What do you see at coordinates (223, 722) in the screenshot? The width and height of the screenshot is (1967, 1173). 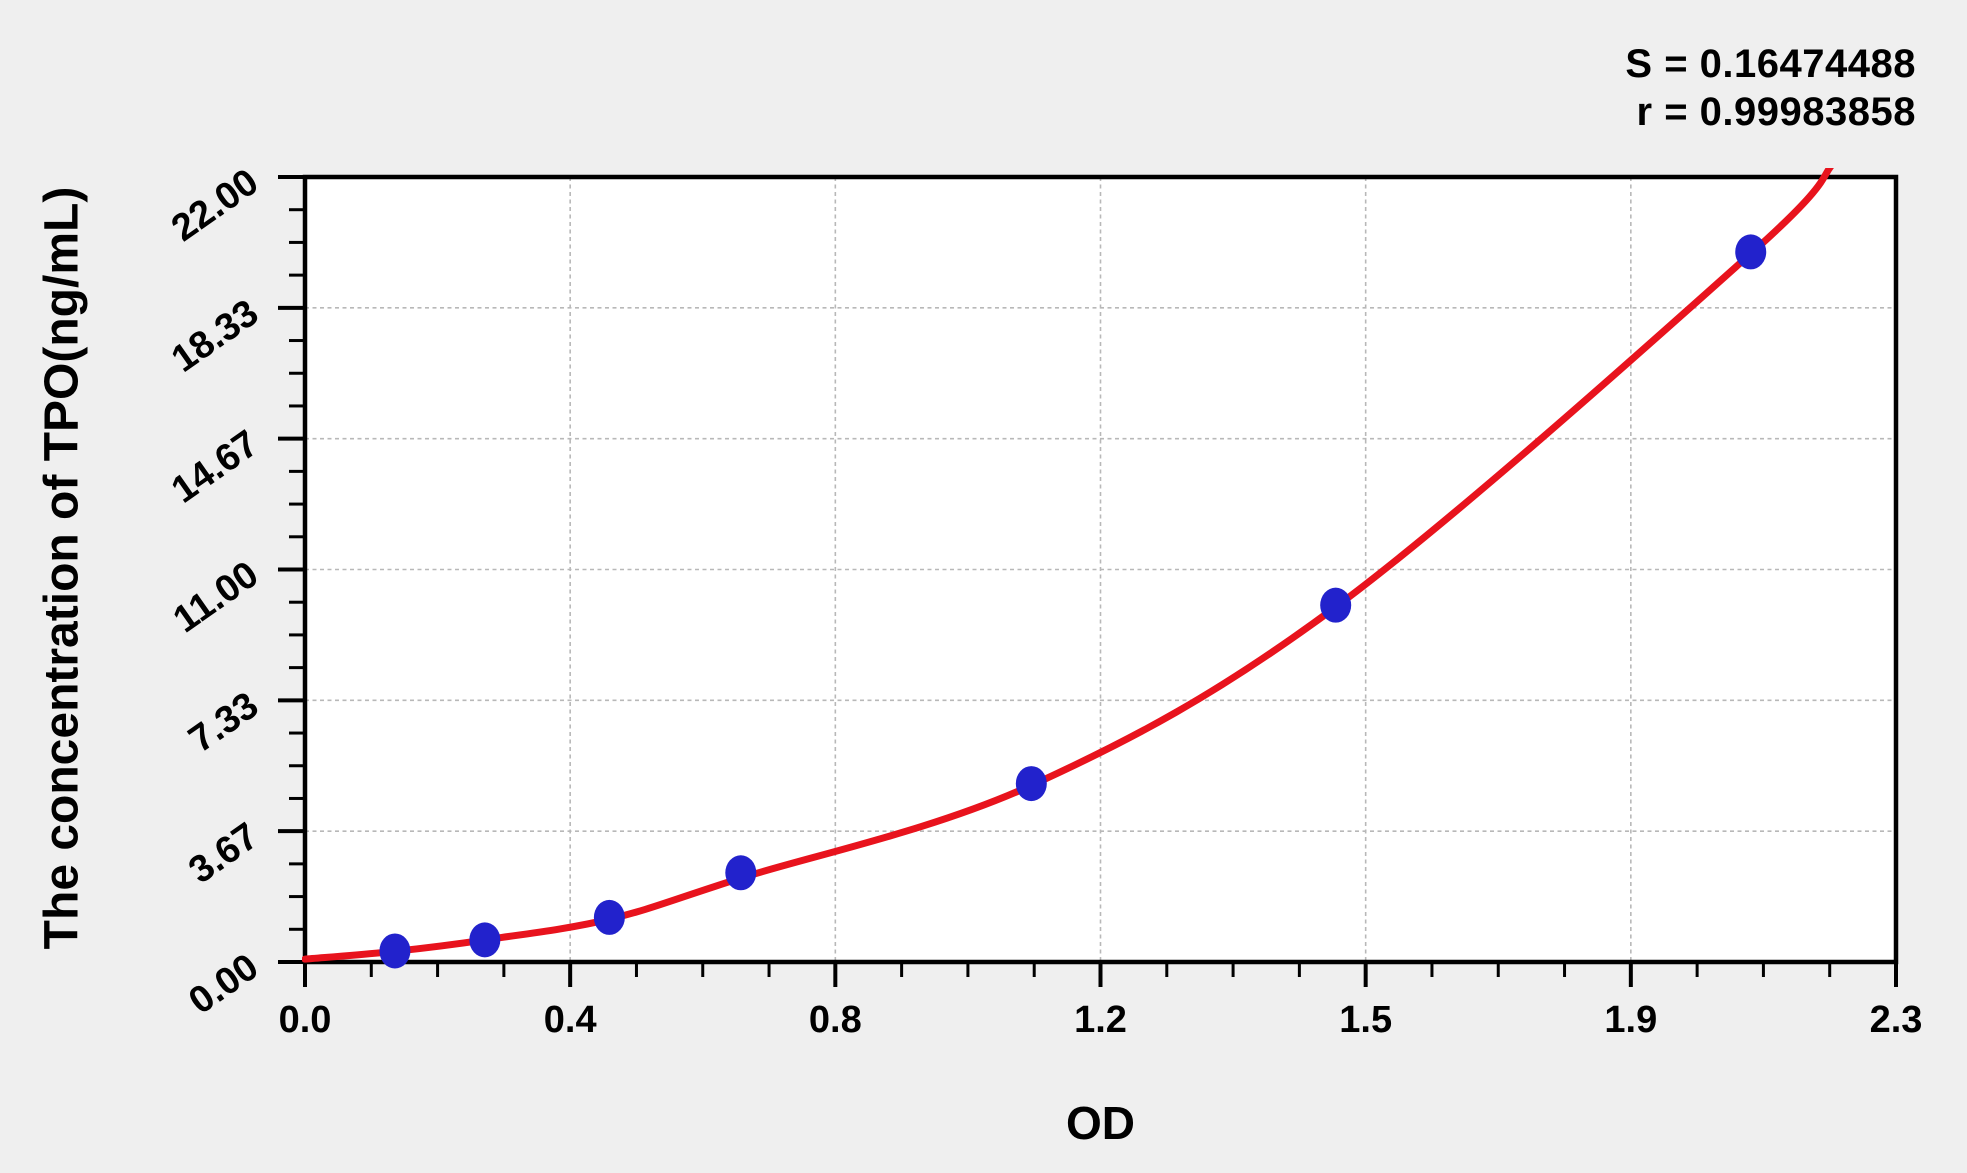 I see `y-tick-label: 7.33` at bounding box center [223, 722].